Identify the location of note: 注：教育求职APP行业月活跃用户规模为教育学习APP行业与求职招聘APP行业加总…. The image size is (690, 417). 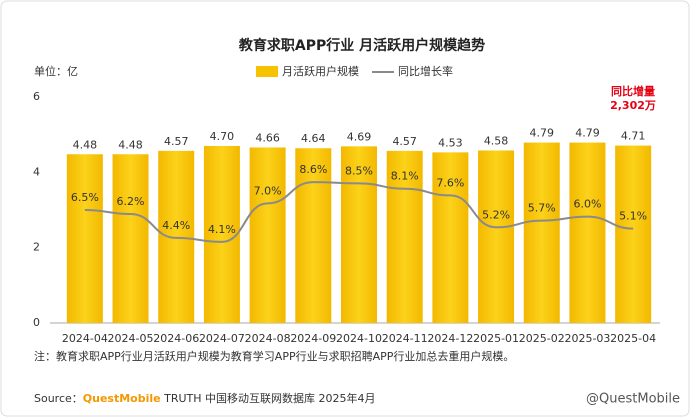
(274, 356).